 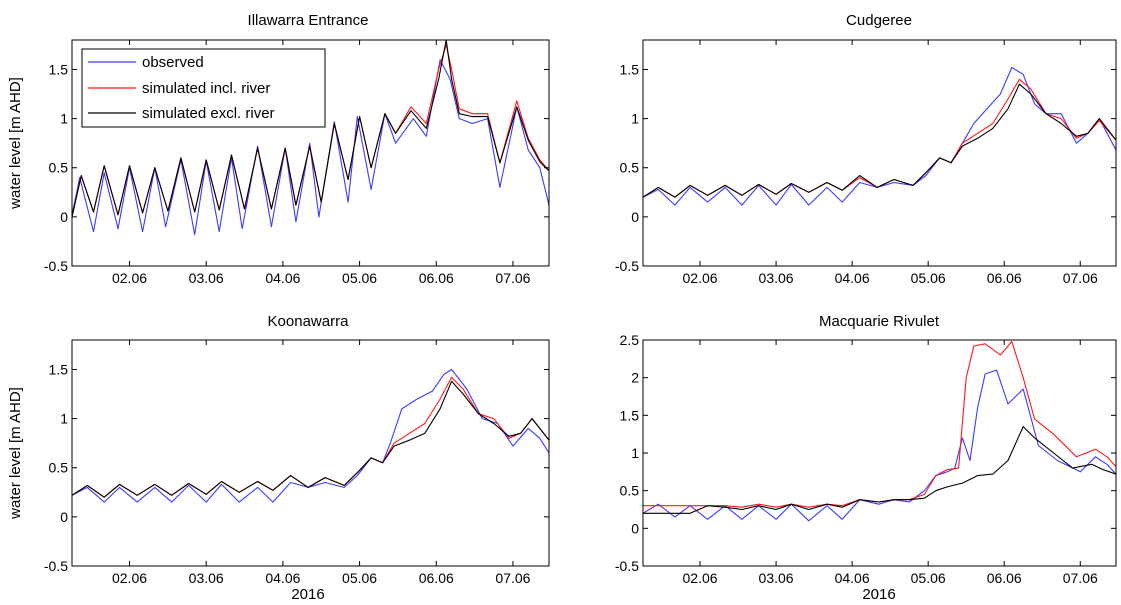 What do you see at coordinates (309, 321) in the screenshot?
I see `panel-title: Koonawarra` at bounding box center [309, 321].